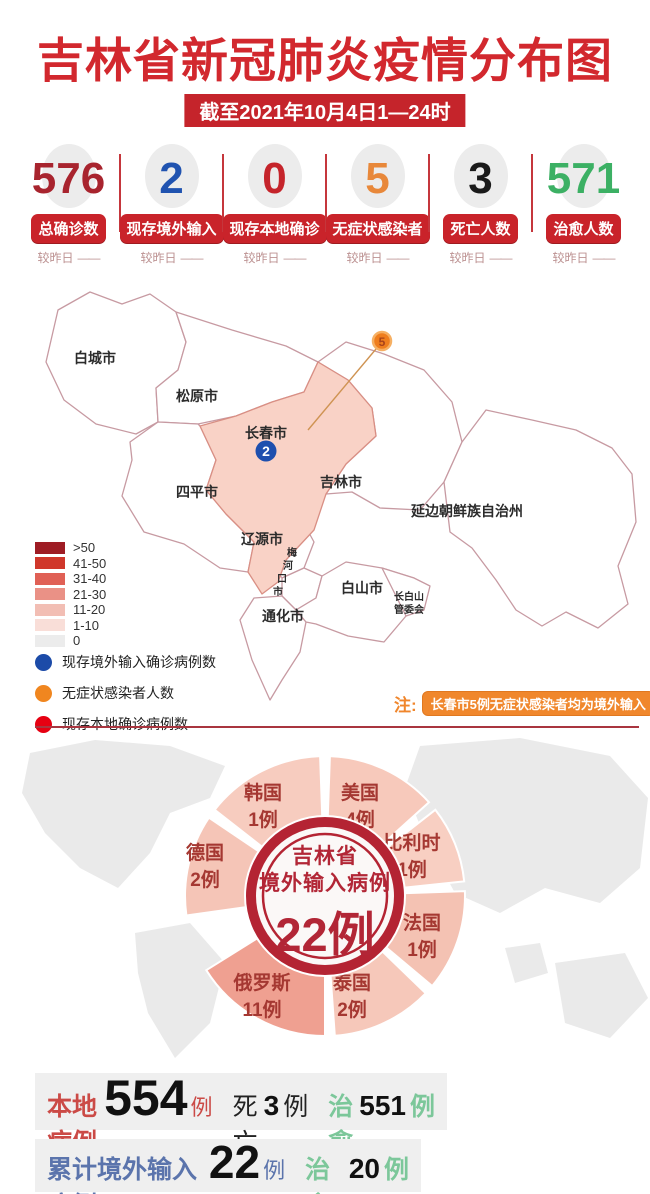 This screenshot has height=1194, width=650. What do you see at coordinates (409, 596) in the screenshot?
I see `svg-text: 长白山` at bounding box center [409, 596].